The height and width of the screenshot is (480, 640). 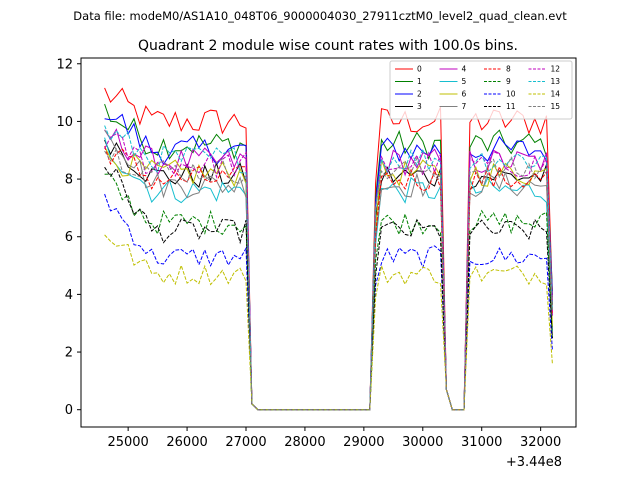 What do you see at coordinates (464, 106) in the screenshot?
I see `legend-label-7: 7` at bounding box center [464, 106].